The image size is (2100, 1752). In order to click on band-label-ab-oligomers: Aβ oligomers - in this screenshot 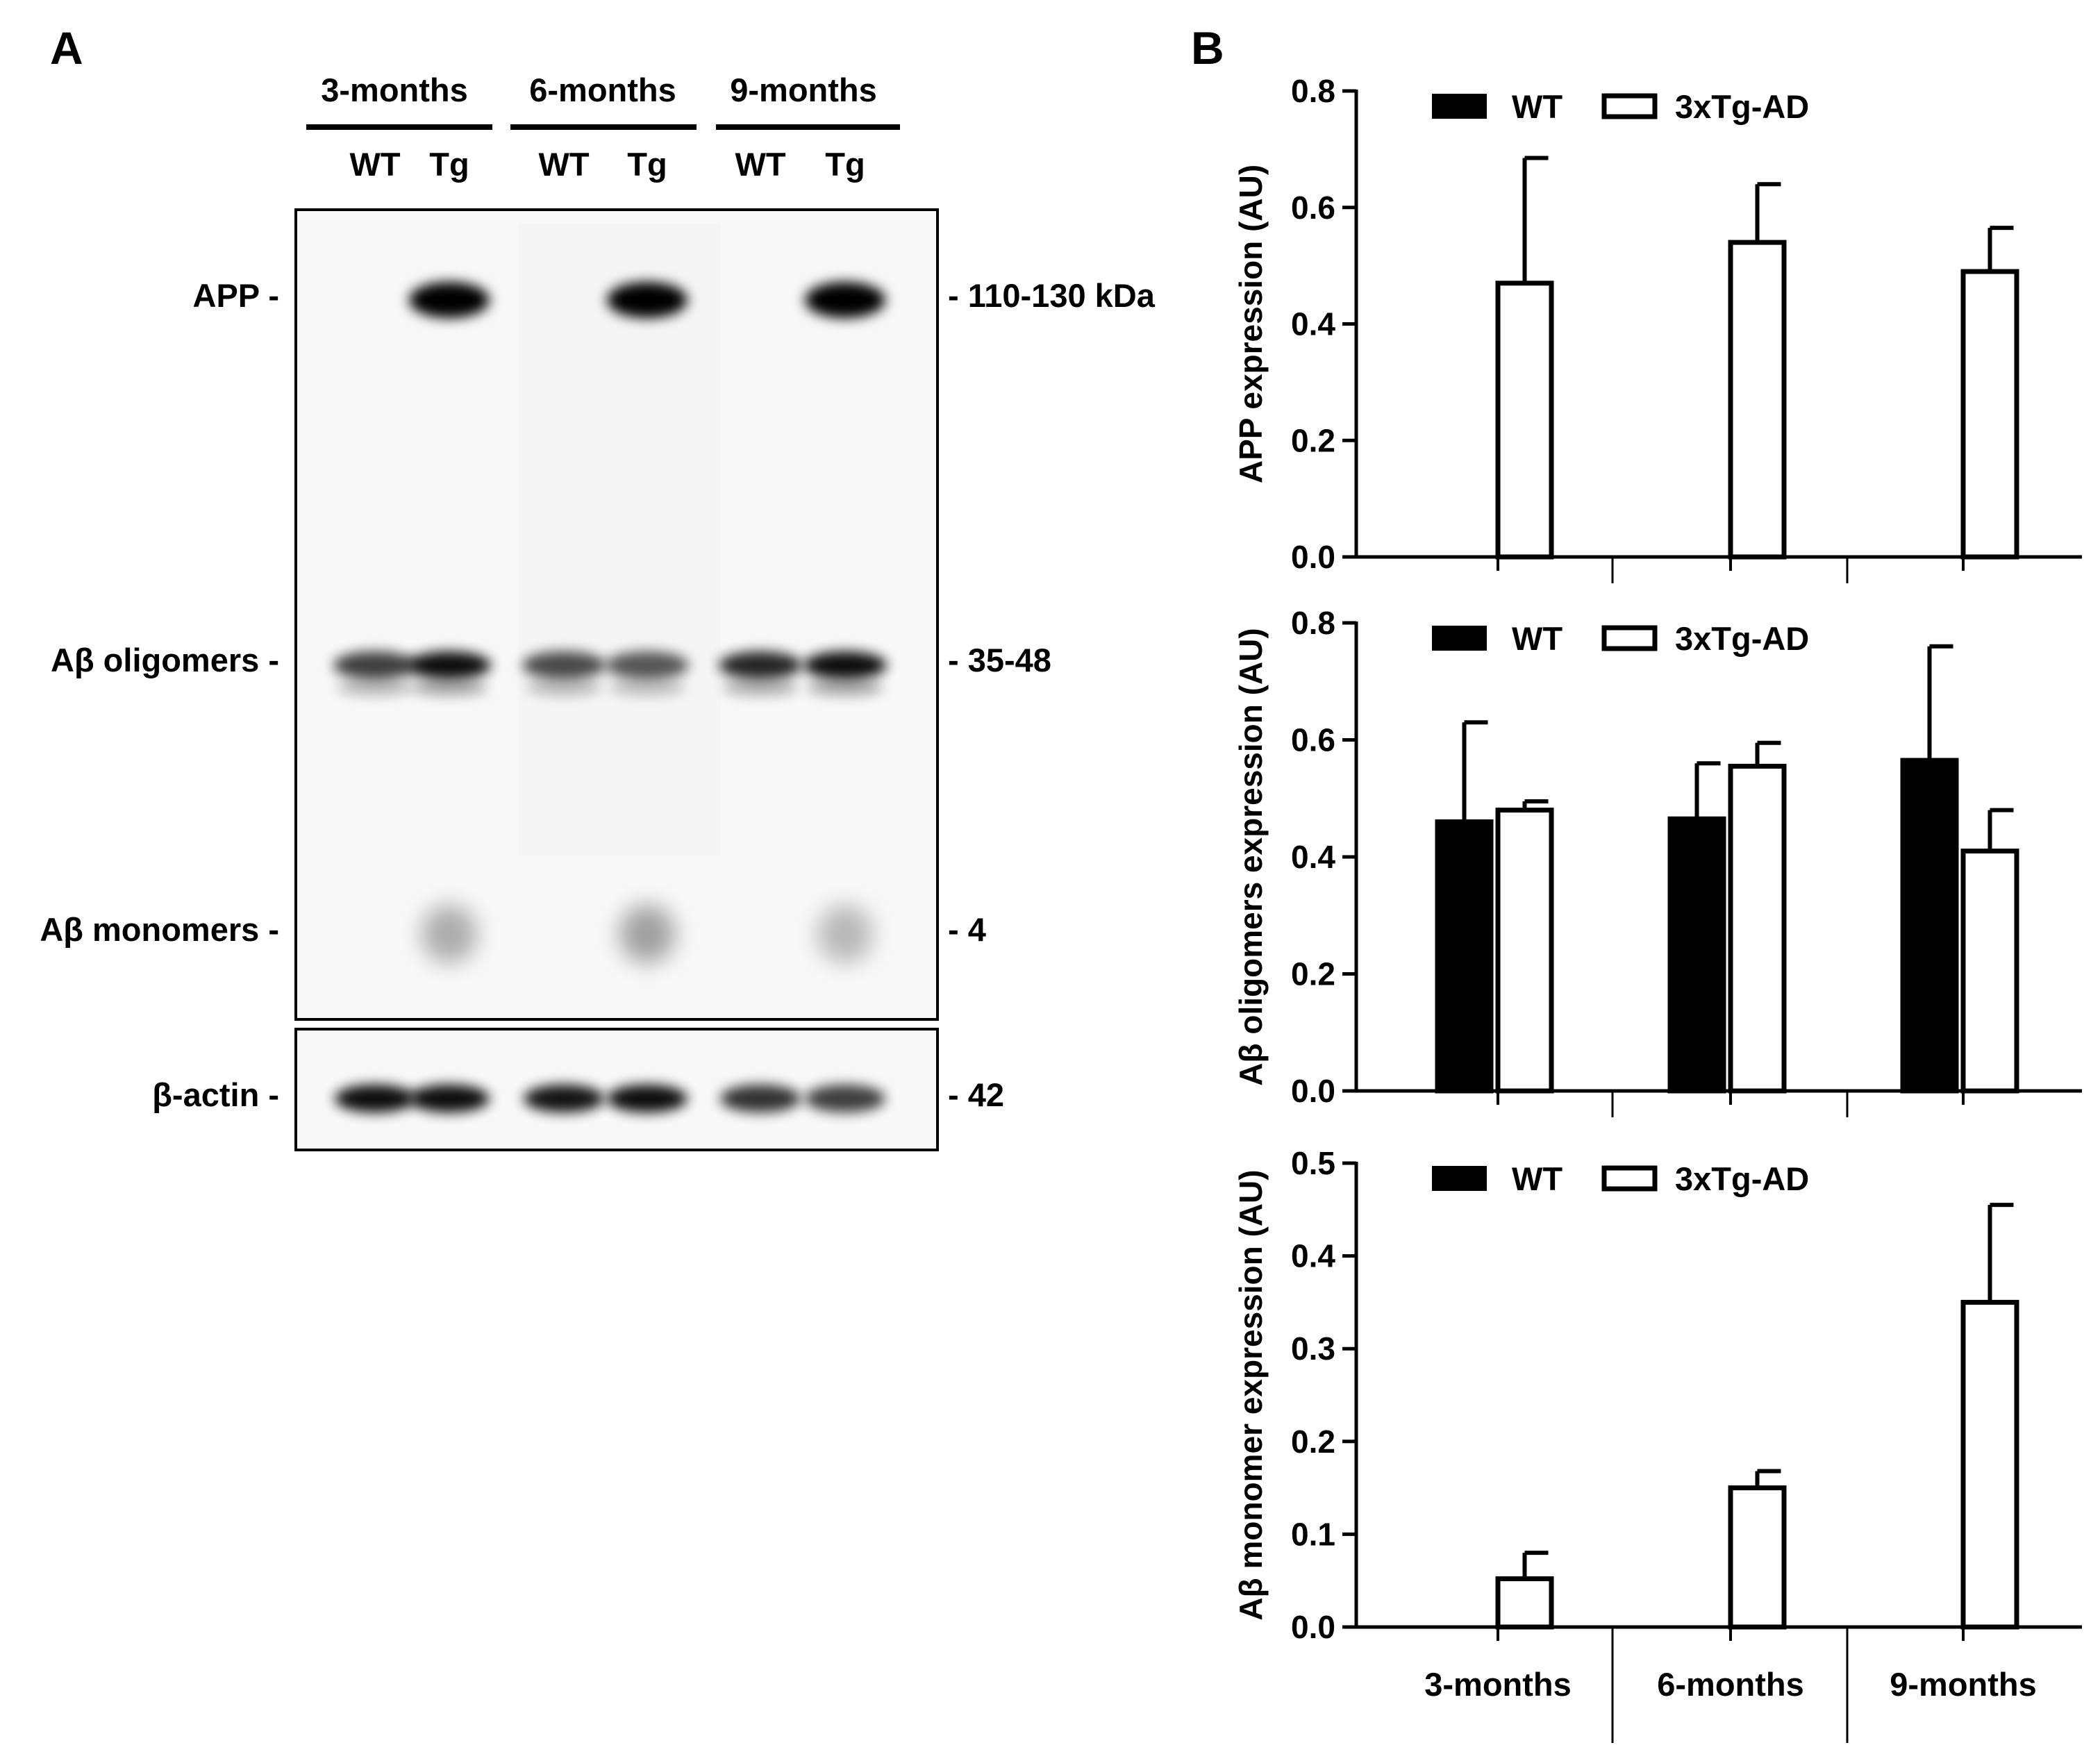, I will do `click(165, 660)`.